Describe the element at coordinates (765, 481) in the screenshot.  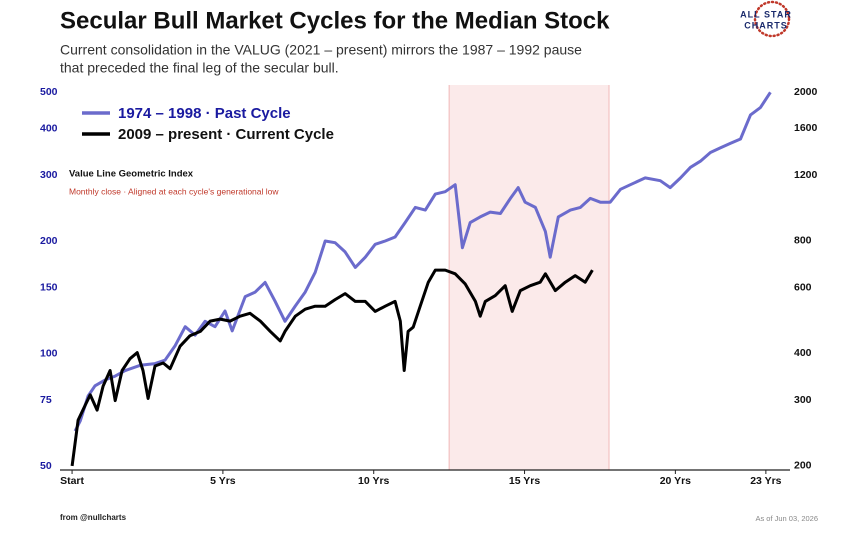
I see `x-tick-label: 23 Yrs` at that location.